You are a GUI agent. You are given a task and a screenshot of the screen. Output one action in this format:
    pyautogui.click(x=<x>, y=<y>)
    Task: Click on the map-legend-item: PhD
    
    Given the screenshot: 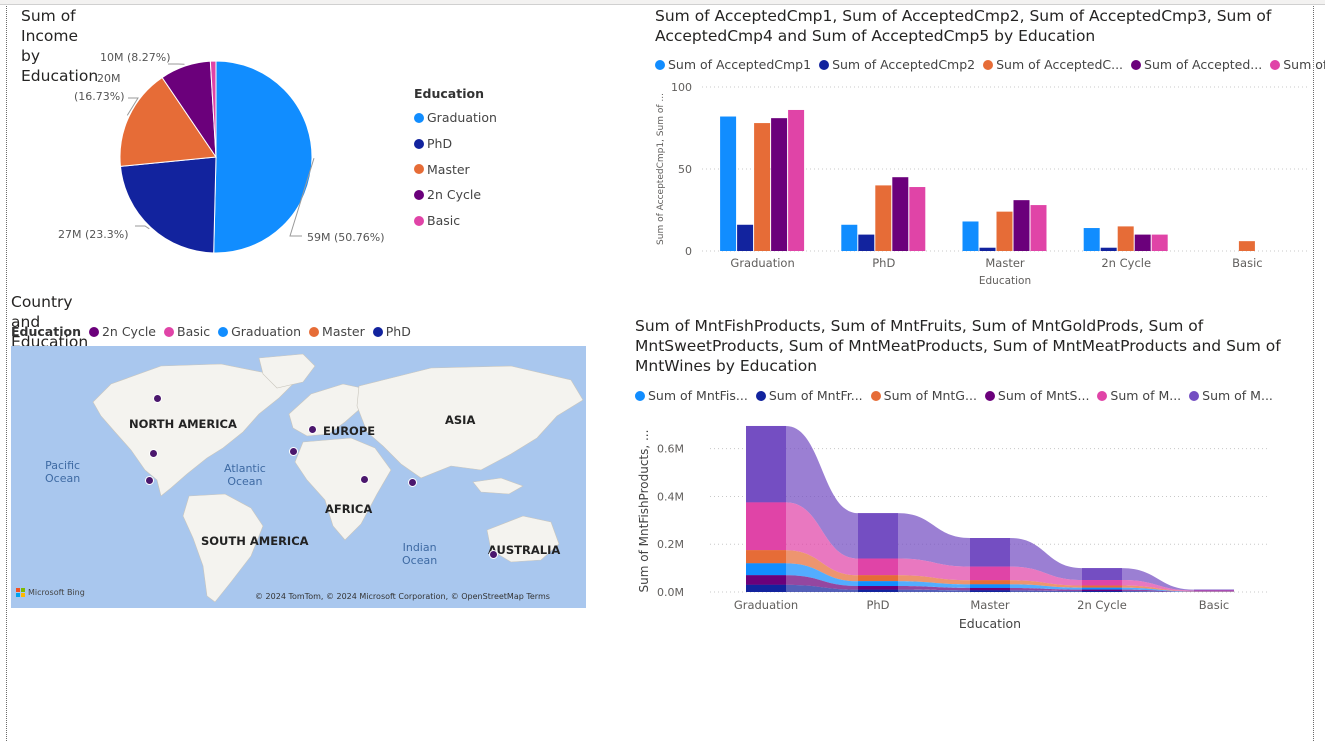 What is the action you would take?
    pyautogui.click(x=391, y=331)
    